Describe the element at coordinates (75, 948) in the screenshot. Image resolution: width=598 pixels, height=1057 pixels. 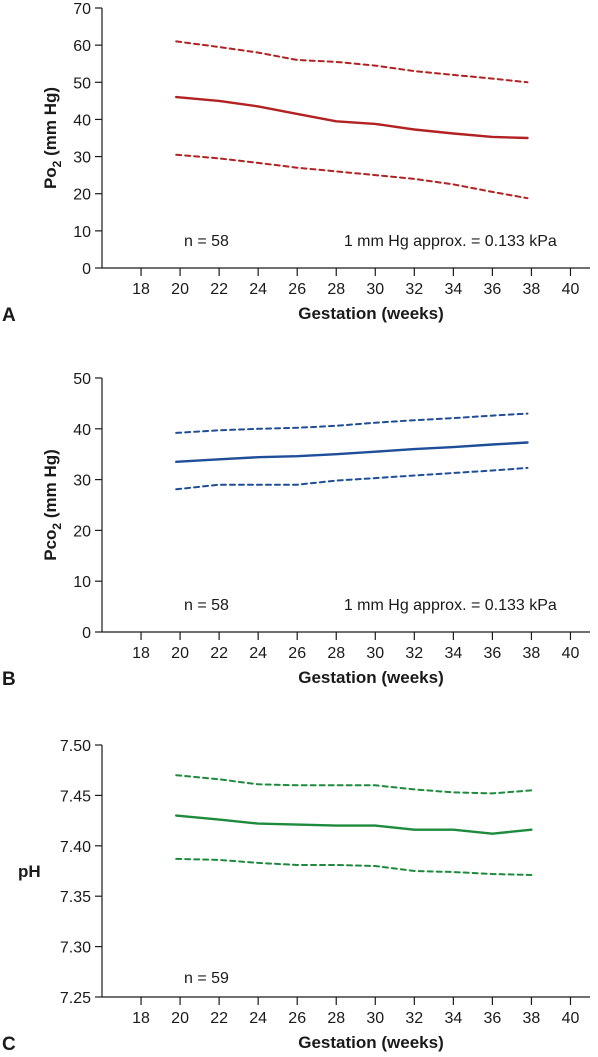
I see `y-tick-label: 7.30` at that location.